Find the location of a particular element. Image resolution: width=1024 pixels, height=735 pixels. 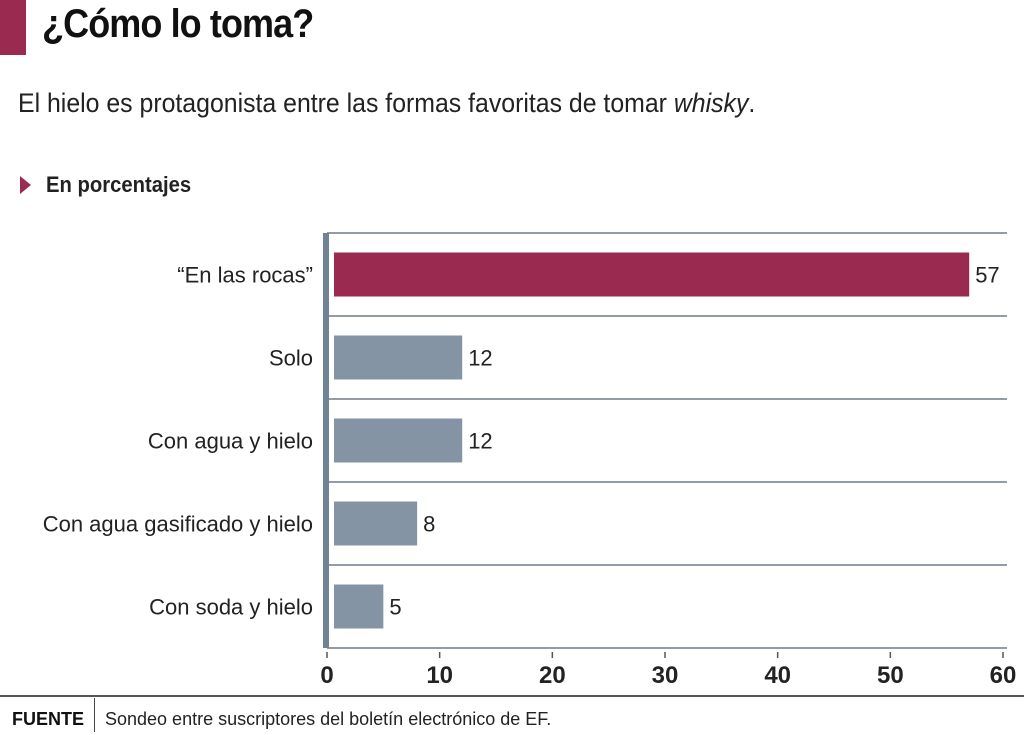

x-tick-label: 0 is located at coordinates (326, 675).